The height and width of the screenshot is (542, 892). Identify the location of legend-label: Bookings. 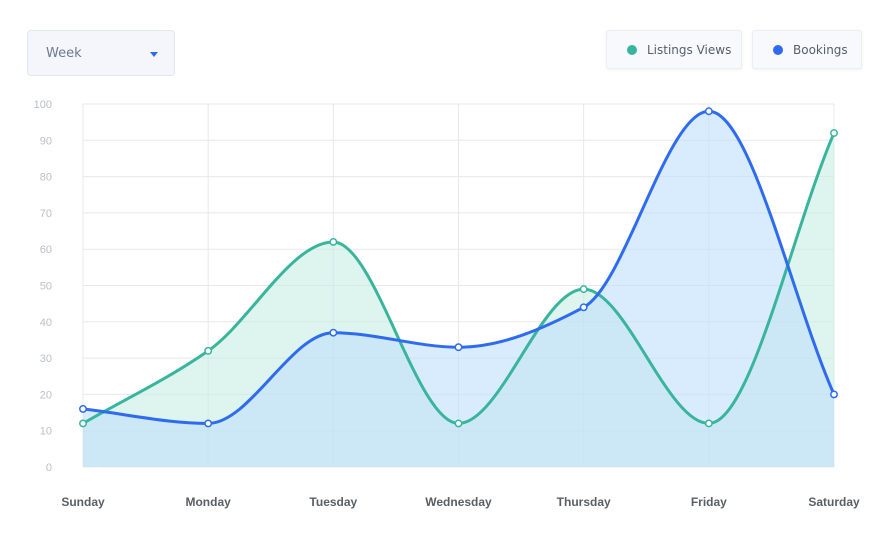
(820, 50).